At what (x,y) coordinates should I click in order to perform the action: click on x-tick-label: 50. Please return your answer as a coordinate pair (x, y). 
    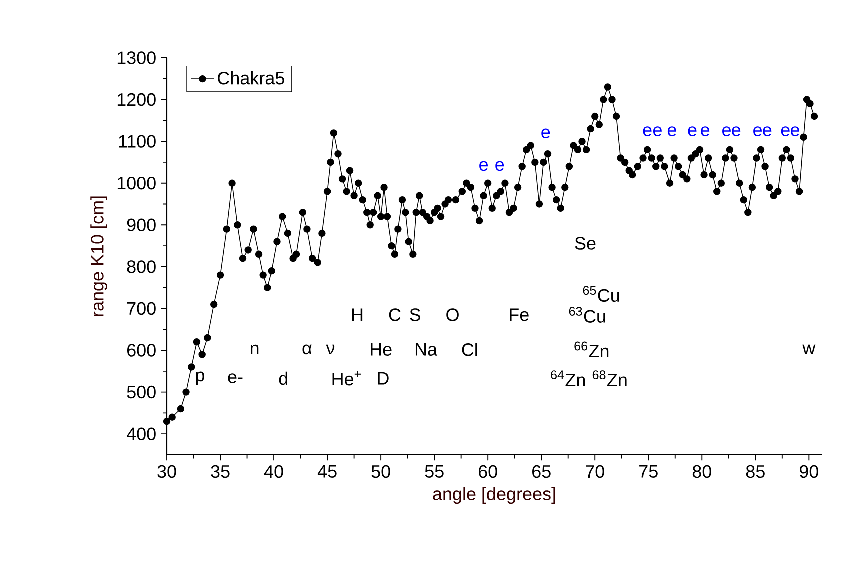
    Looking at the image, I should click on (381, 471).